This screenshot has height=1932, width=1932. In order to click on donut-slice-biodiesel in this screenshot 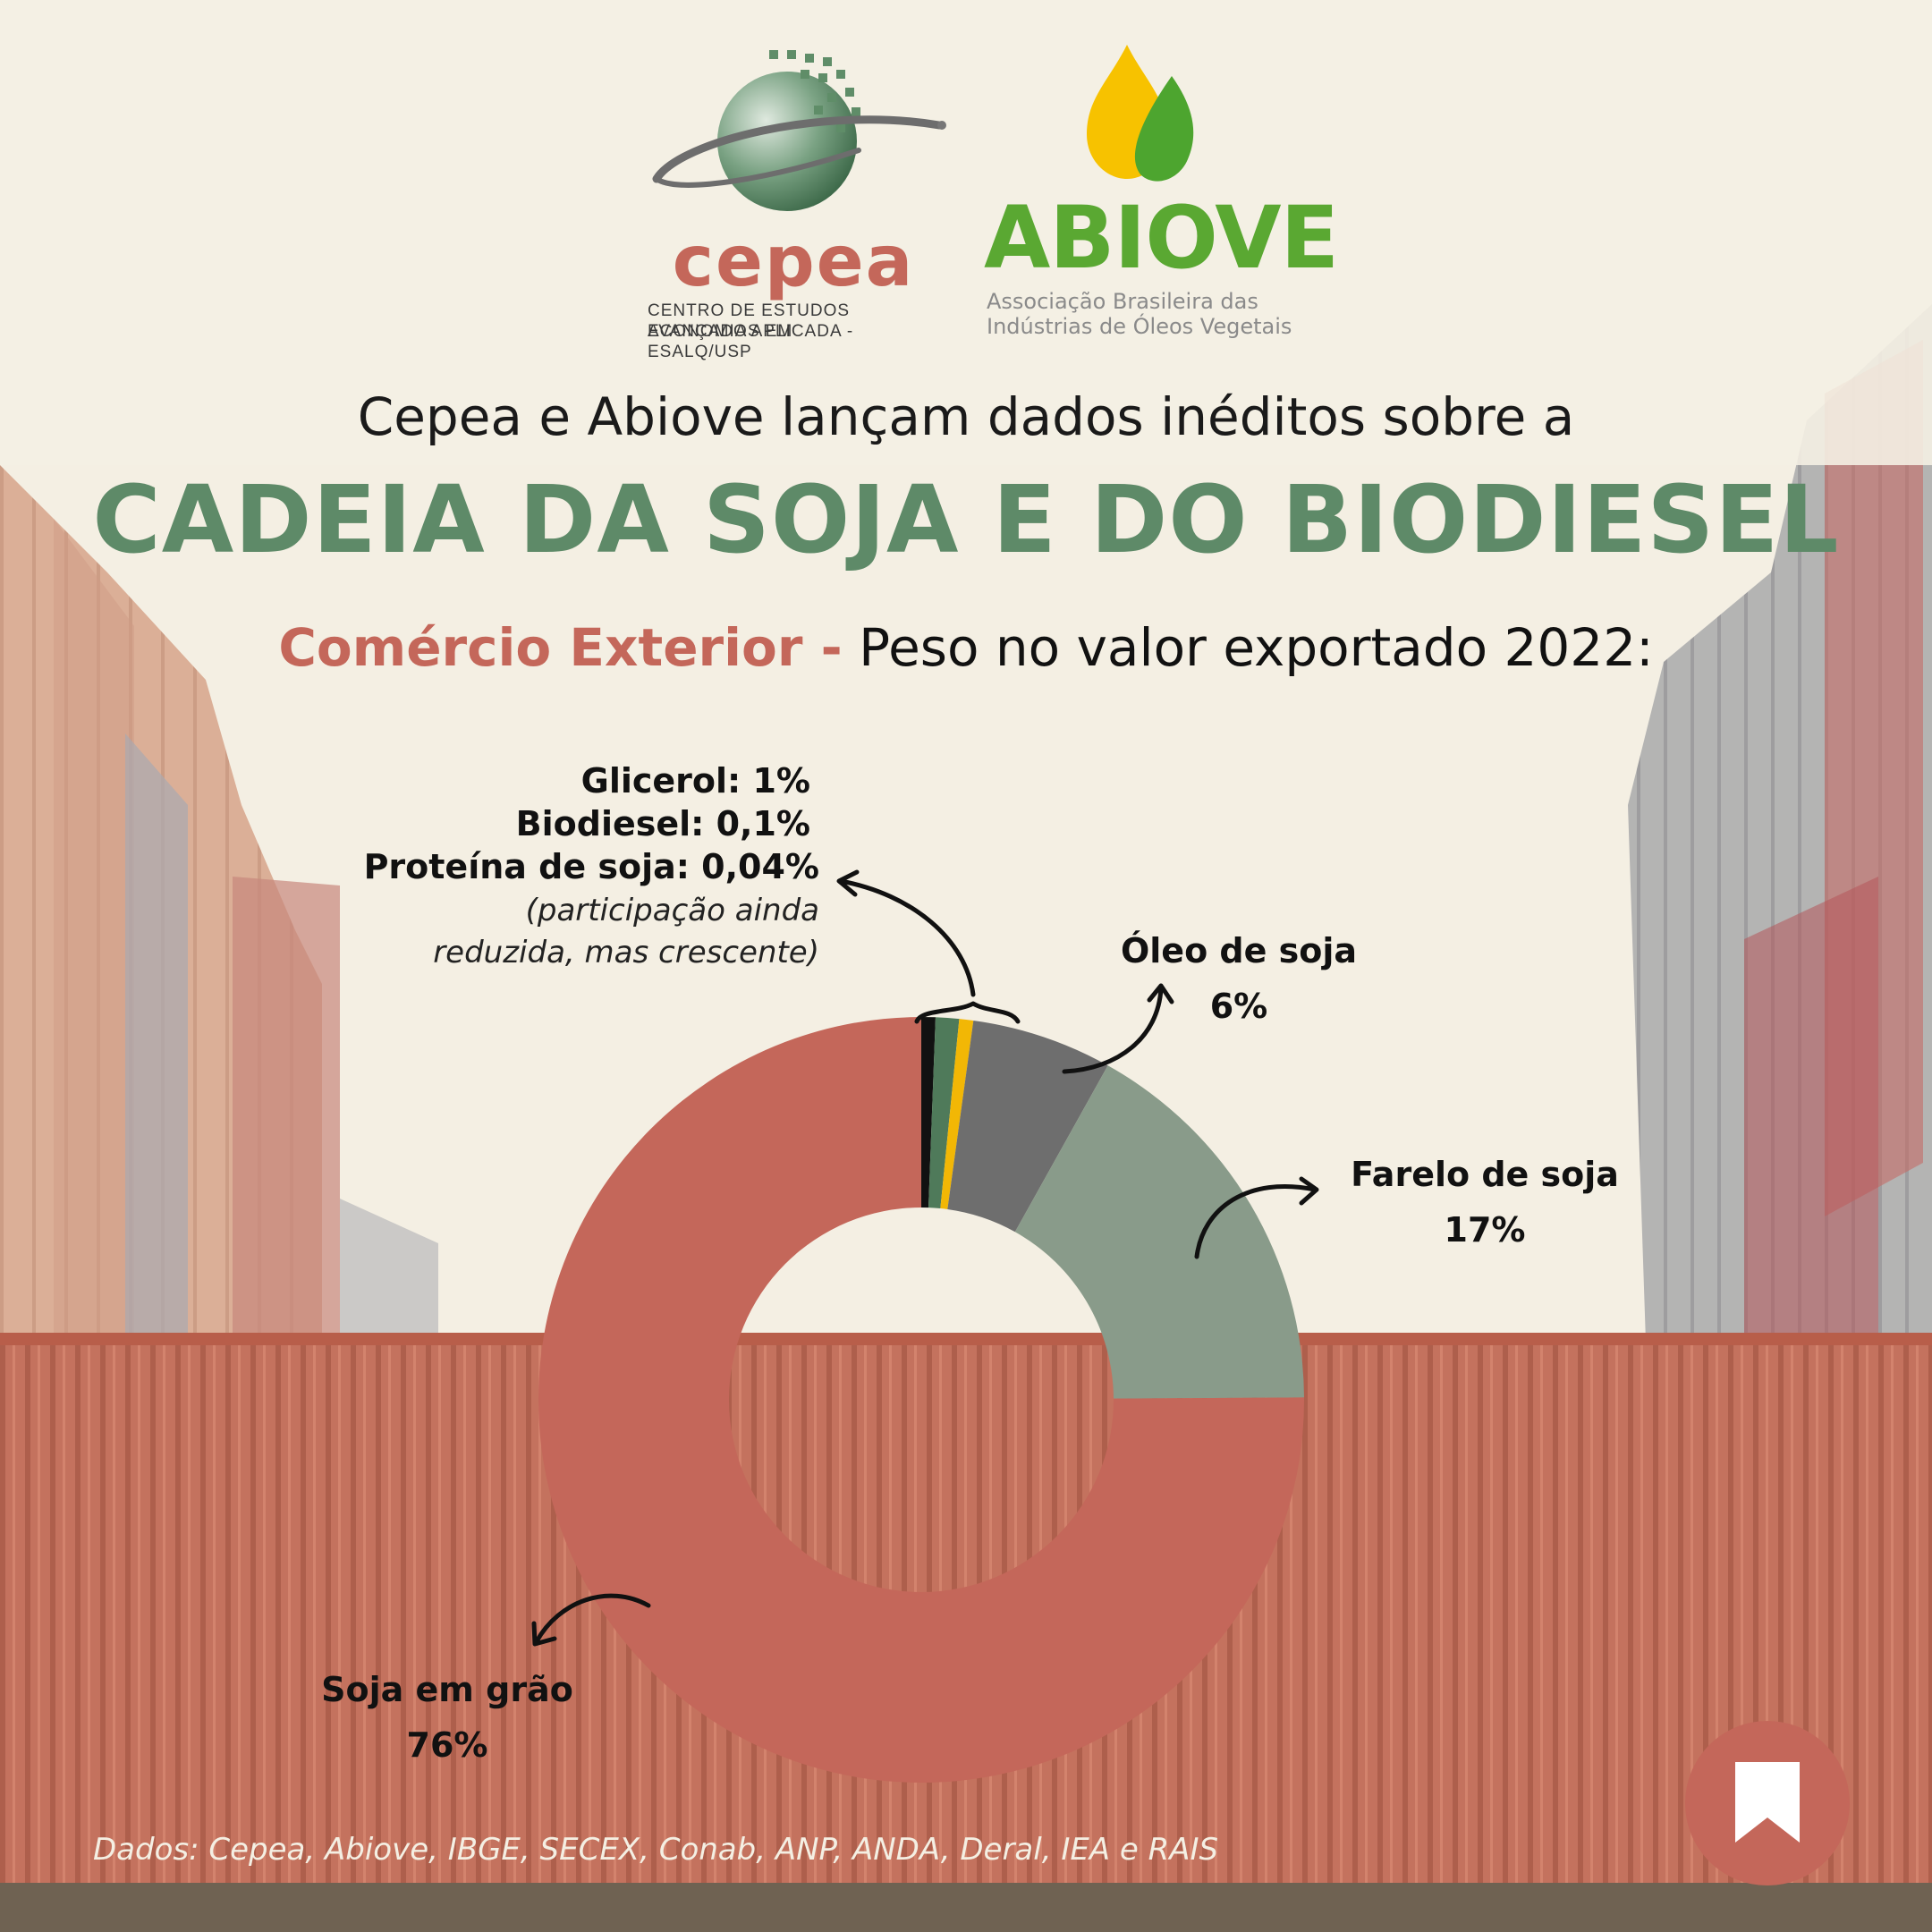, I will do `click(957, 1114)`.